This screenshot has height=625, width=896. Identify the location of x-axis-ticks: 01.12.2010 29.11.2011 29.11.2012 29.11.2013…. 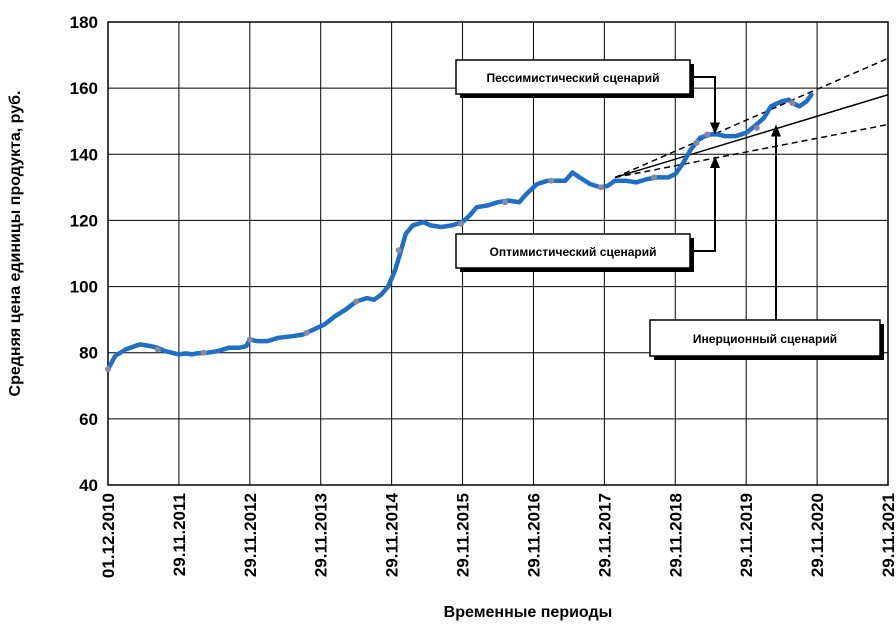
(497, 535).